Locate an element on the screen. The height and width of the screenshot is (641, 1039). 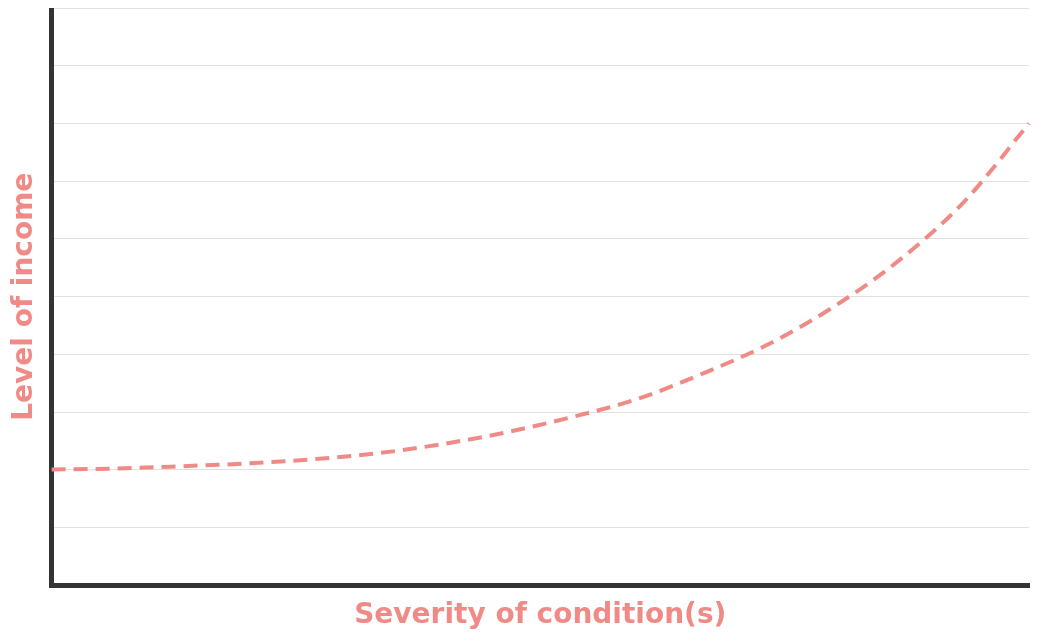
x-axis-title: Severity of condition(s) is located at coordinates (540, 614).